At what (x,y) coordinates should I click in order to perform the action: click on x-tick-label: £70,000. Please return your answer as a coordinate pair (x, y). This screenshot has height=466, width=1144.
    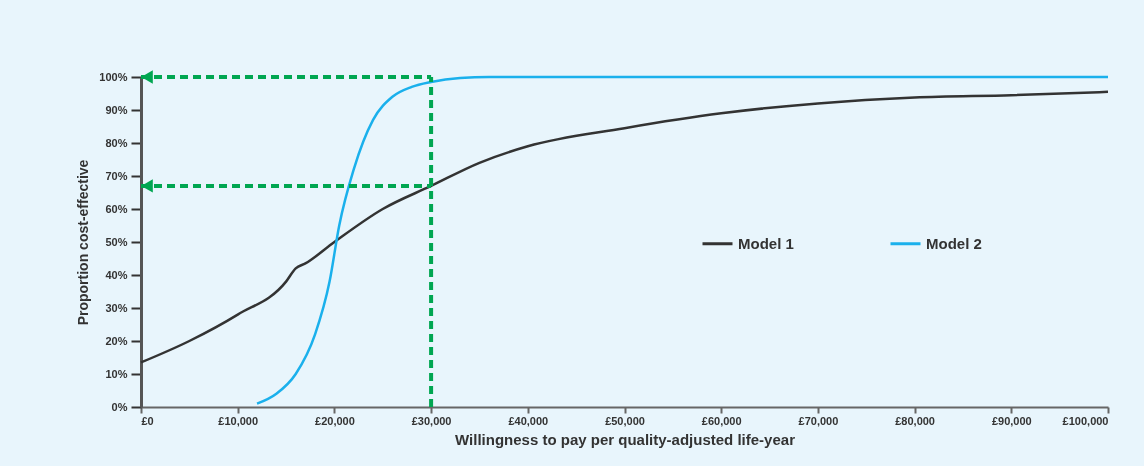
    Looking at the image, I should click on (818, 420).